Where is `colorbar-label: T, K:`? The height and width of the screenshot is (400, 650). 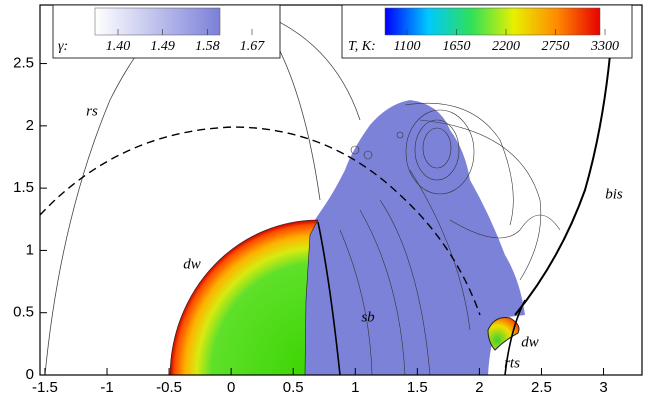
colorbar-label: T, K: is located at coordinates (362, 46).